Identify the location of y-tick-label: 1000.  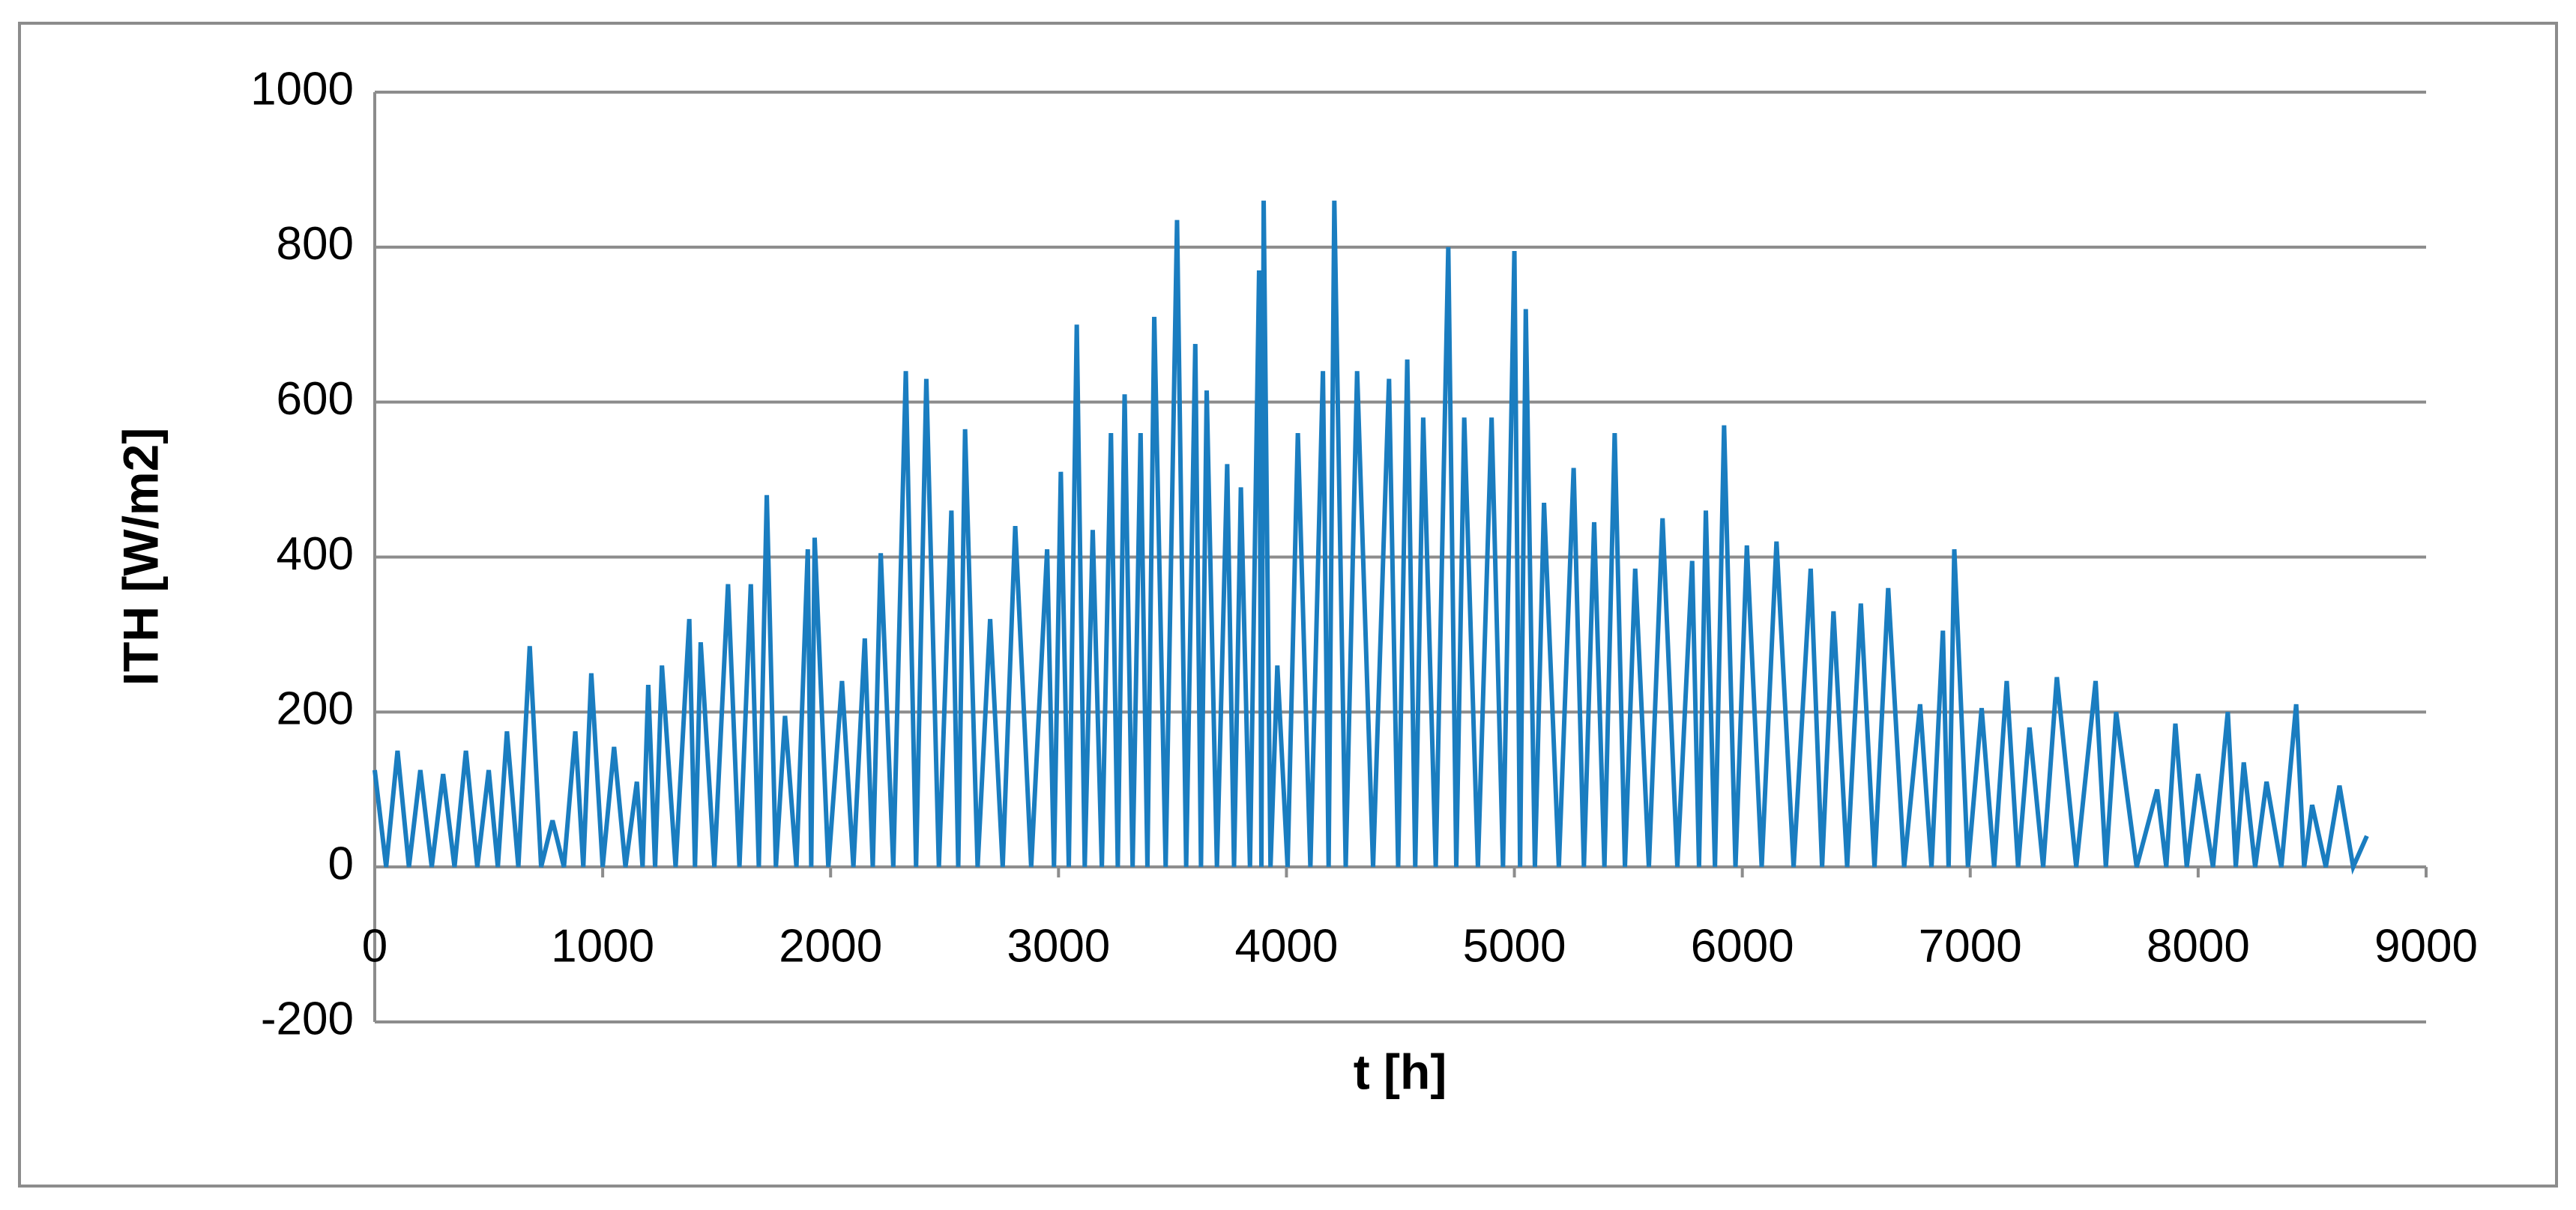
(302, 89).